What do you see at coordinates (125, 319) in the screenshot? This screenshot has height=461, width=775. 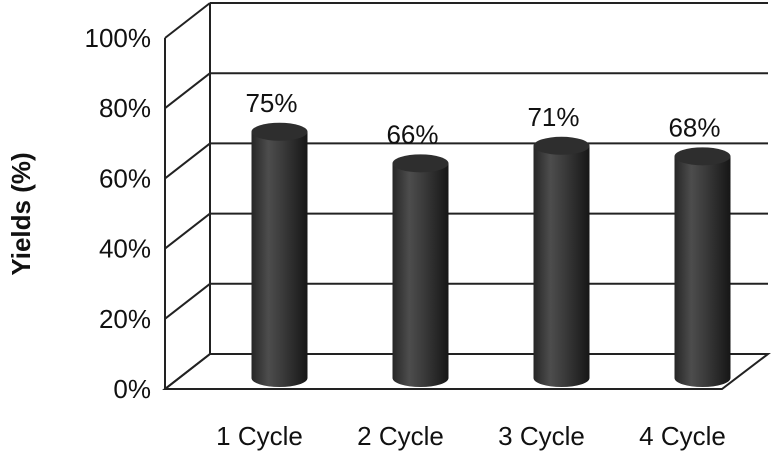 I see `y-tick-label: 20%` at bounding box center [125, 319].